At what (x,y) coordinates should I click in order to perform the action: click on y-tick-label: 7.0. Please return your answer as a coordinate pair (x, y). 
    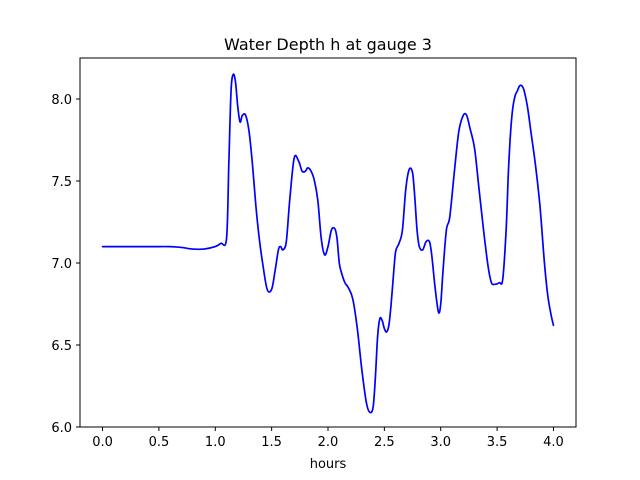
    Looking at the image, I should click on (61, 264).